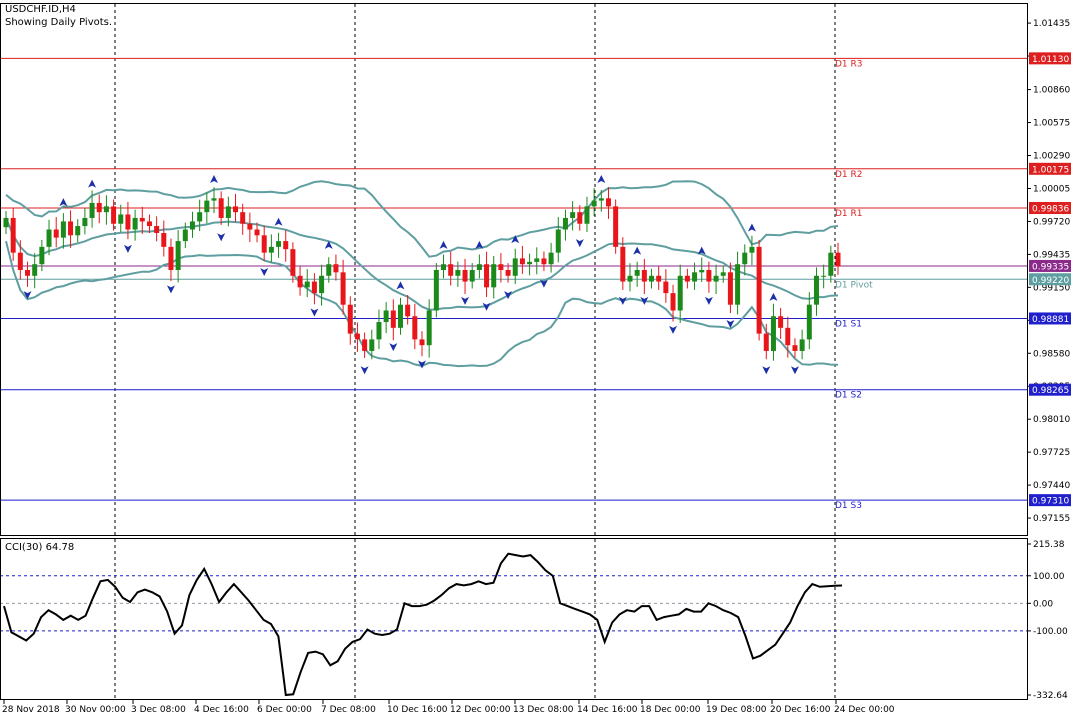 This screenshot has height=720, width=1080. What do you see at coordinates (1051, 354) in the screenshot?
I see `price-tick-label: 0.98580` at bounding box center [1051, 354].